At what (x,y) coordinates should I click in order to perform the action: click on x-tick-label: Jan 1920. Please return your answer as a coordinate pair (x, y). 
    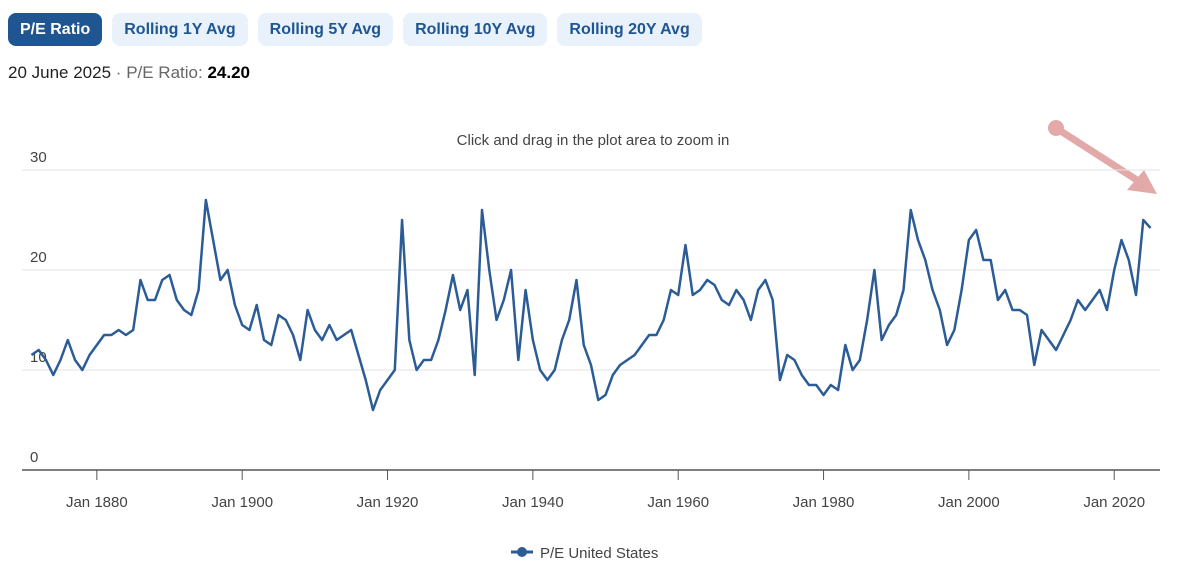
    Looking at the image, I should click on (388, 502).